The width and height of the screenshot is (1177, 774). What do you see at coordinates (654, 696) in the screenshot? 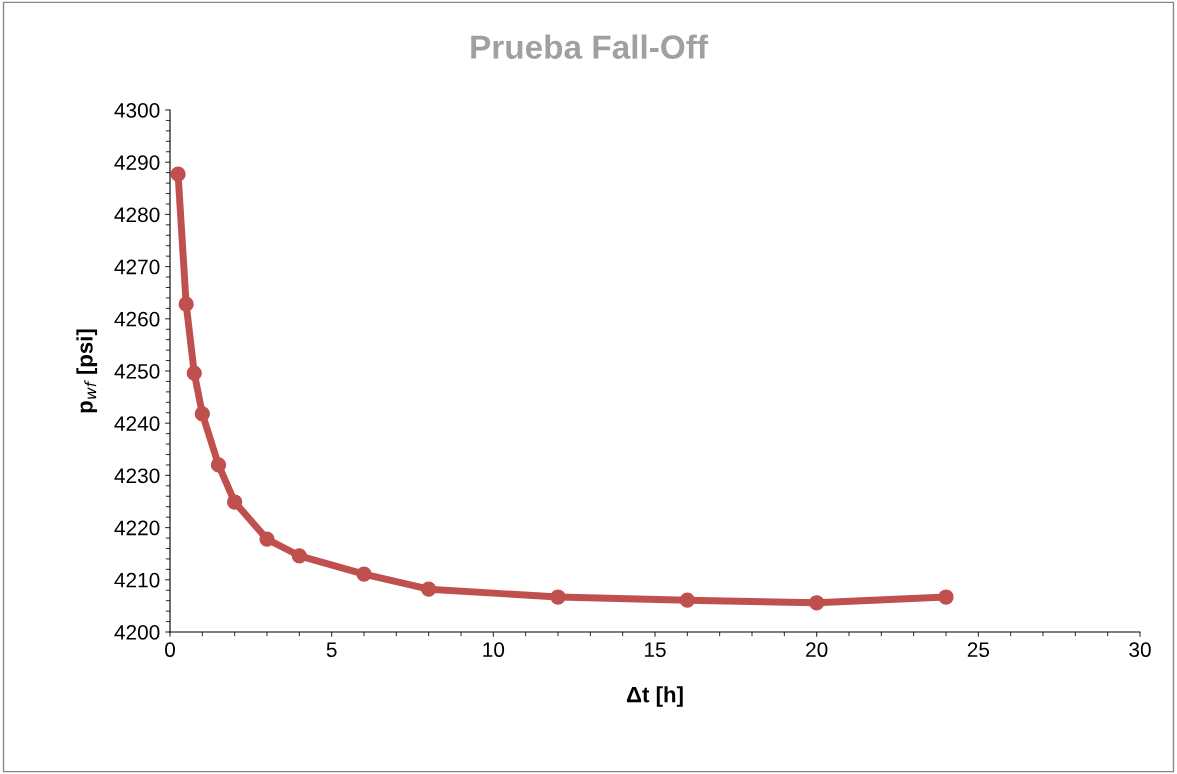
I see `x-axis-title: Δt [h]` at bounding box center [654, 696].